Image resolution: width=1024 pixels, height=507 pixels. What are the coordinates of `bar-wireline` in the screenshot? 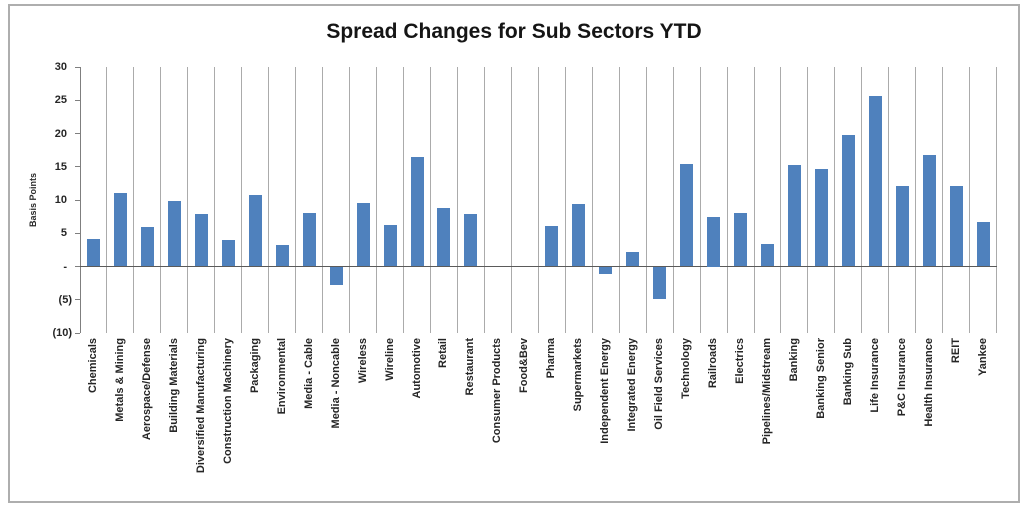 It's located at (390, 245).